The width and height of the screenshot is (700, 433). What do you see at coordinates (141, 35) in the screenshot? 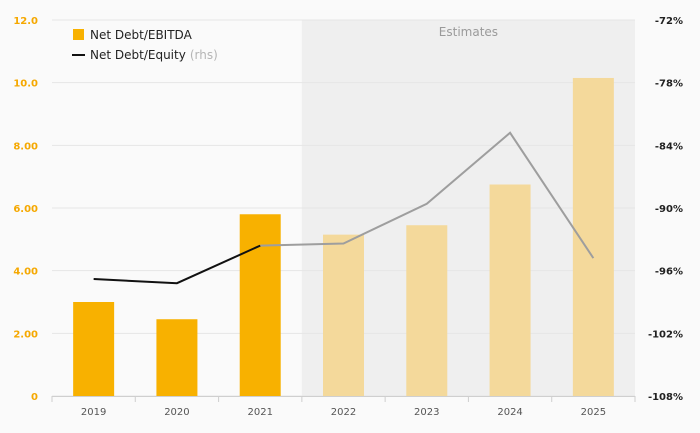
I see `legend-label-bar: Net Debt/EBITDA` at bounding box center [141, 35].